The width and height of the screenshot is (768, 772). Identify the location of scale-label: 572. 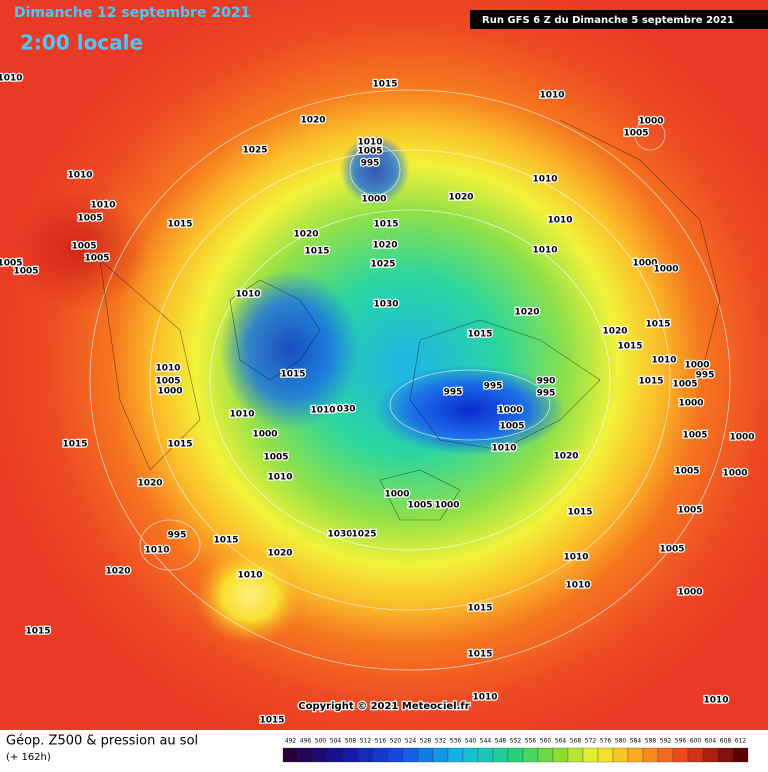
(591, 741).